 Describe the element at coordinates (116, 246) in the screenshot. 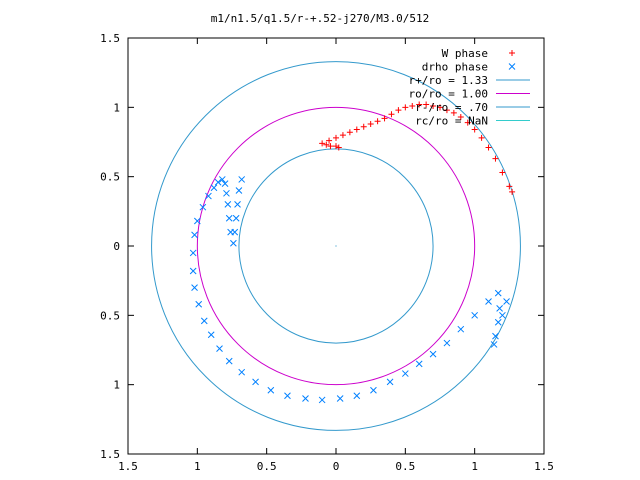

I see `y-tick-label: 0` at that location.